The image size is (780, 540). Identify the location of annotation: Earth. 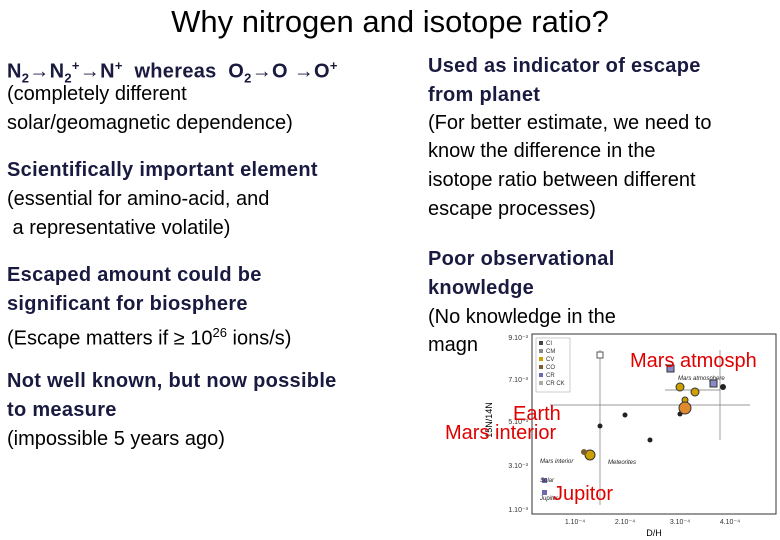
(537, 414).